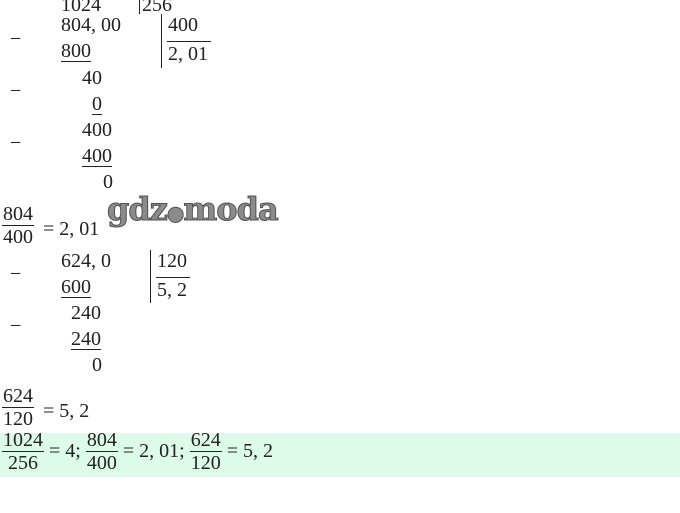  I want to click on answer-equals: = 2, 01;, so click(153, 451).